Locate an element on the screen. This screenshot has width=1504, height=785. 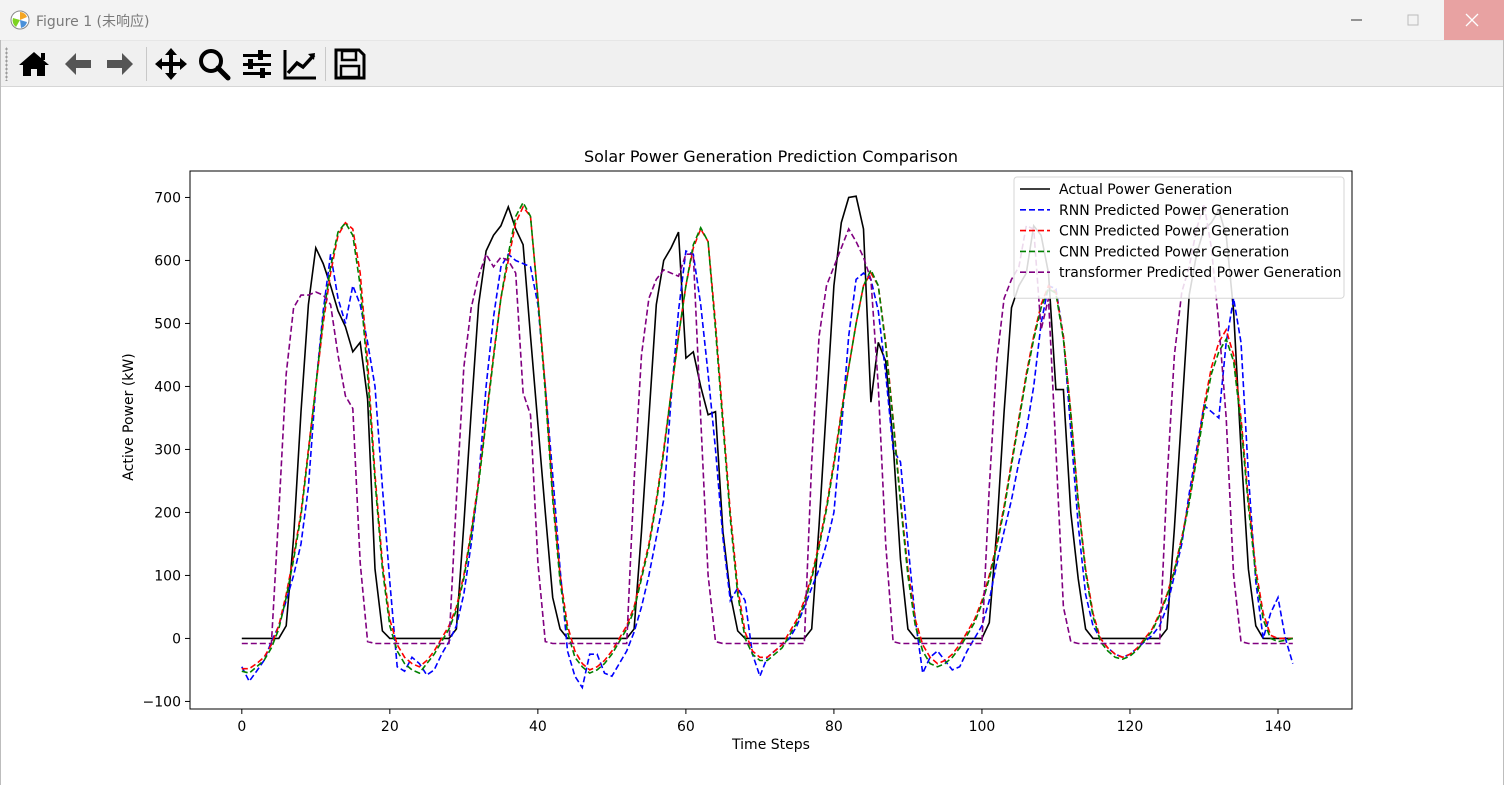
magnifier-icon is located at coordinates (215, 65).